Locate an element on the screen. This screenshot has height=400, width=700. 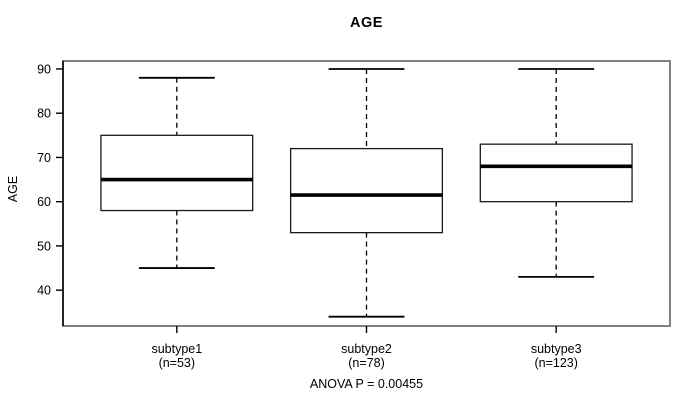
anova-annotation: ANOVA P = 0.00455 is located at coordinates (366, 384).